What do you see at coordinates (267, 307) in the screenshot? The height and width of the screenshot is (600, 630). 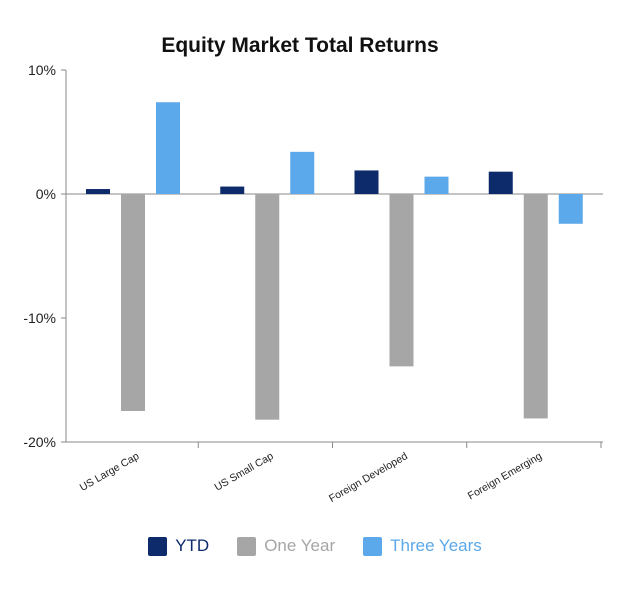 I see `bar-one-year-us-small-cap` at bounding box center [267, 307].